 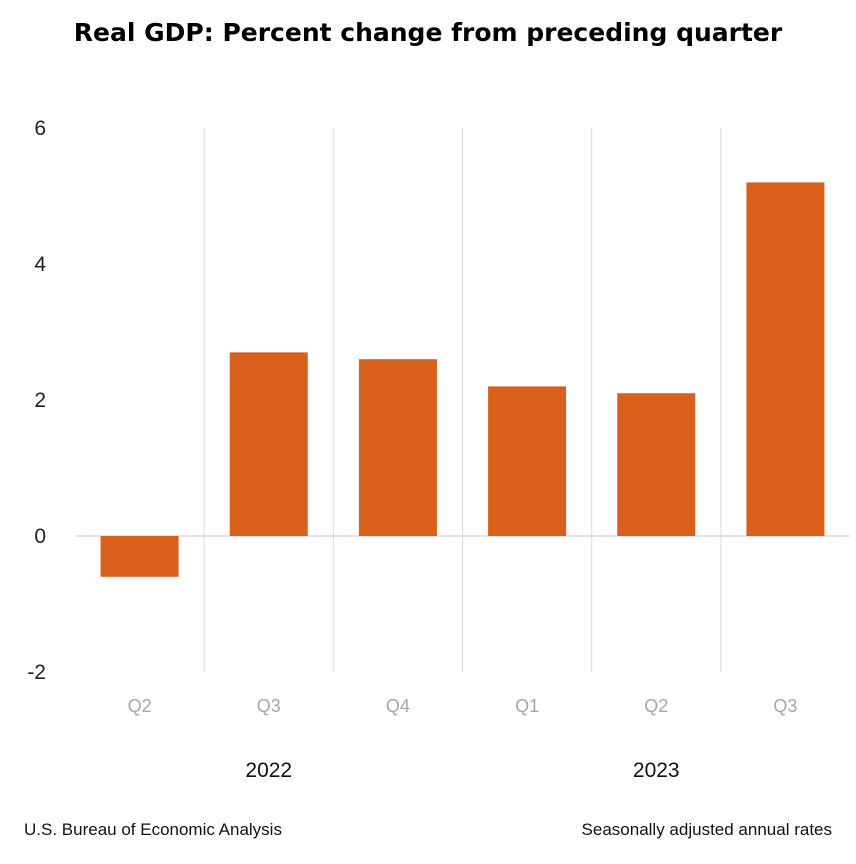 I want to click on source-label: U.S. Bureau of Economic Analysis, so click(x=153, y=829).